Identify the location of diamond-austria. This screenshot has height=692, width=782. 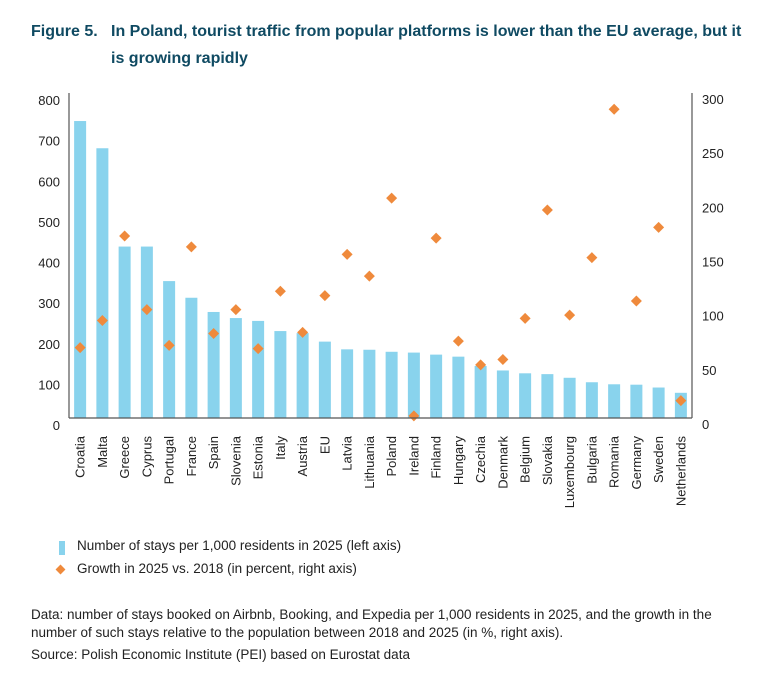
(303, 332).